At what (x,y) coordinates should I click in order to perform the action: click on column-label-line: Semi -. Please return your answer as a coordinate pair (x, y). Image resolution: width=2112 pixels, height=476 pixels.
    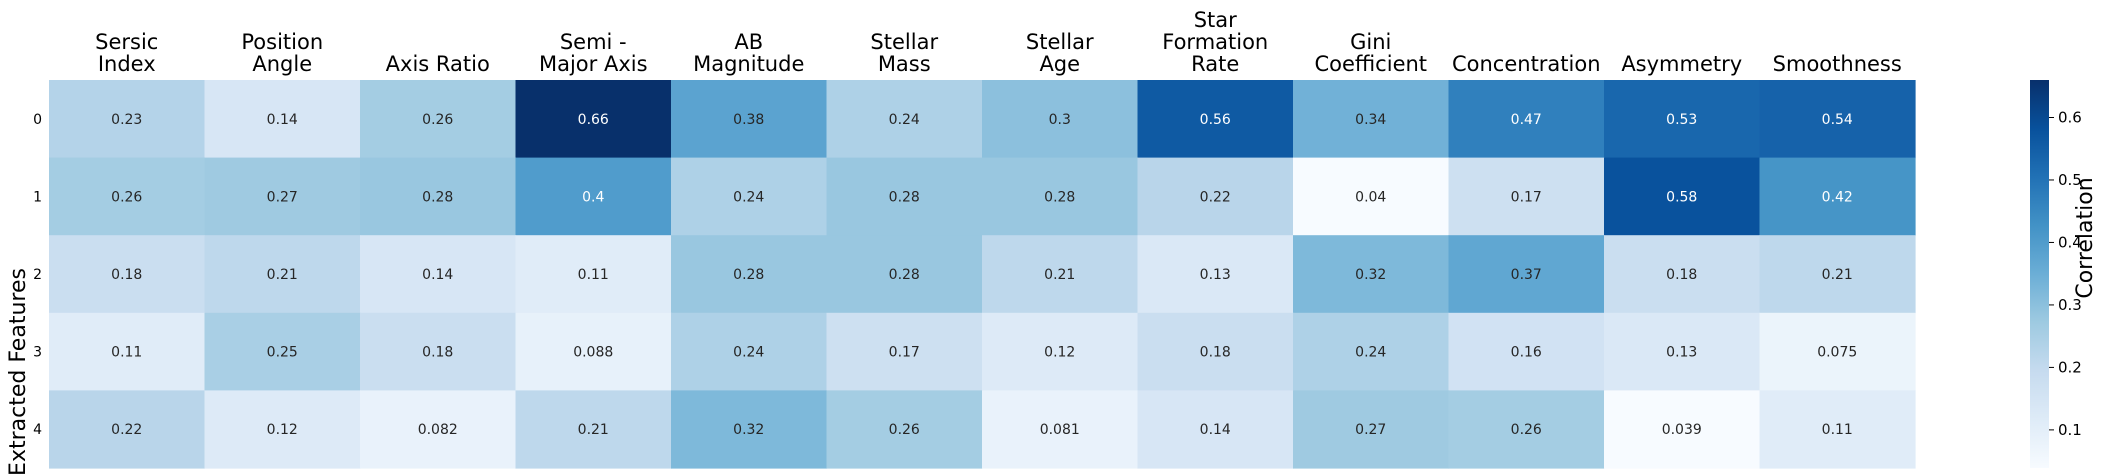
    Looking at the image, I should click on (593, 42).